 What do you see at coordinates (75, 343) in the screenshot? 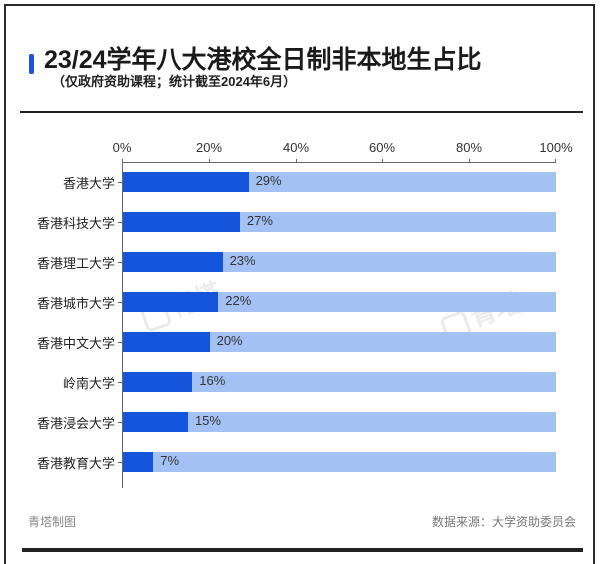
I see `category-label: 香港中文大学` at bounding box center [75, 343].